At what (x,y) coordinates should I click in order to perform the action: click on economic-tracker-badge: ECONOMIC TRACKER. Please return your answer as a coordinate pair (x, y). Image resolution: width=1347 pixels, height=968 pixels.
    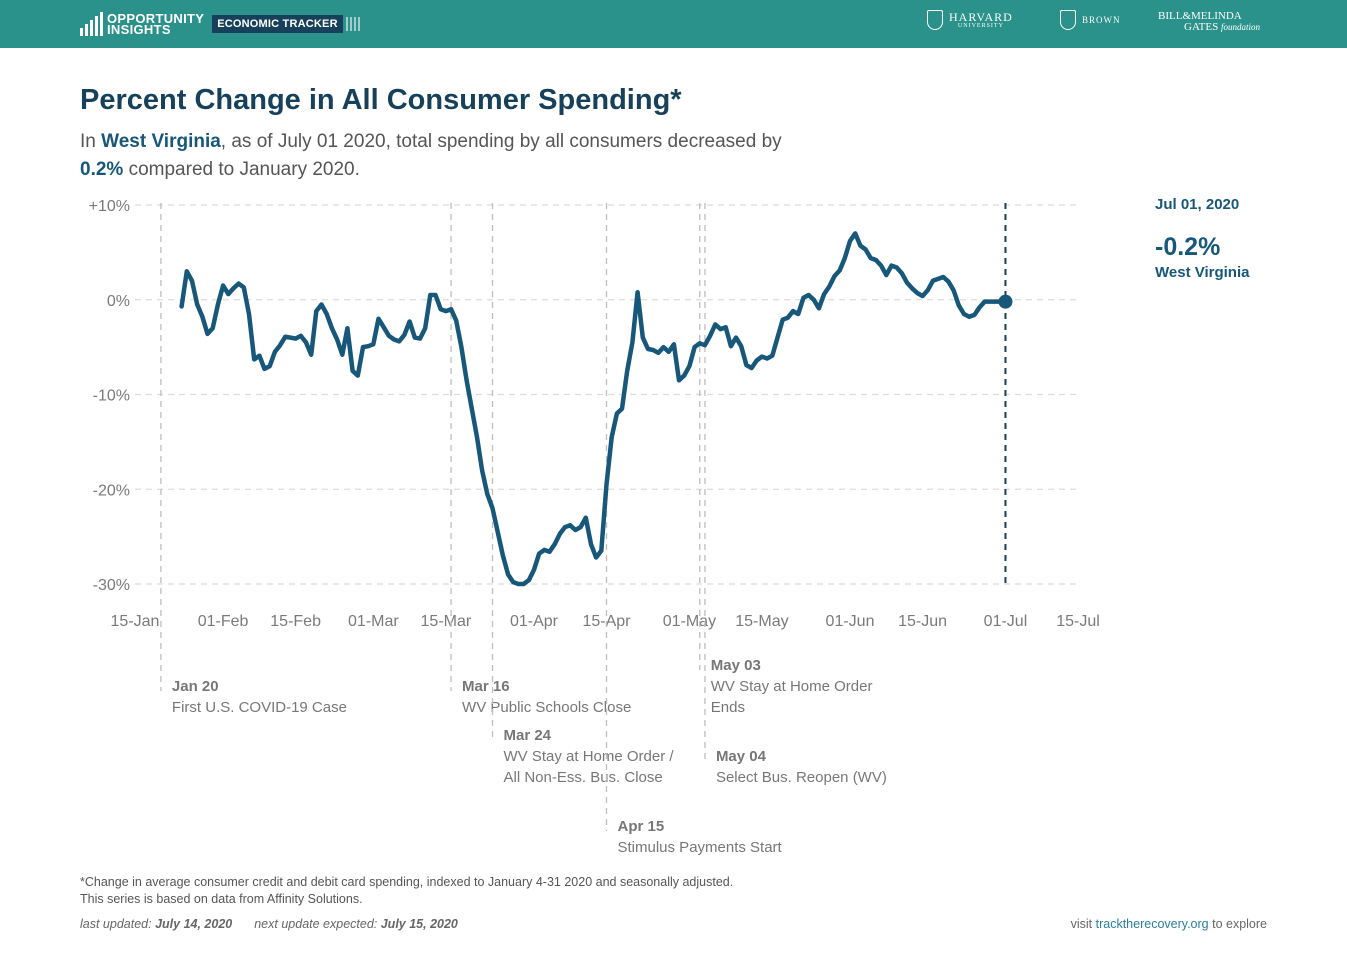
    Looking at the image, I should click on (277, 24).